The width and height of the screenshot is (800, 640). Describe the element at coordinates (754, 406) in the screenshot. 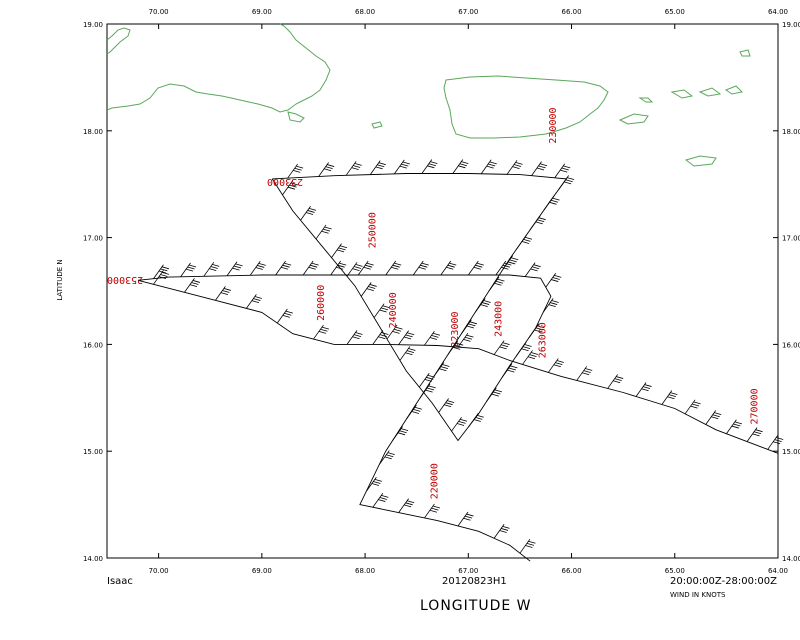

I see `time-label: 270000` at that location.